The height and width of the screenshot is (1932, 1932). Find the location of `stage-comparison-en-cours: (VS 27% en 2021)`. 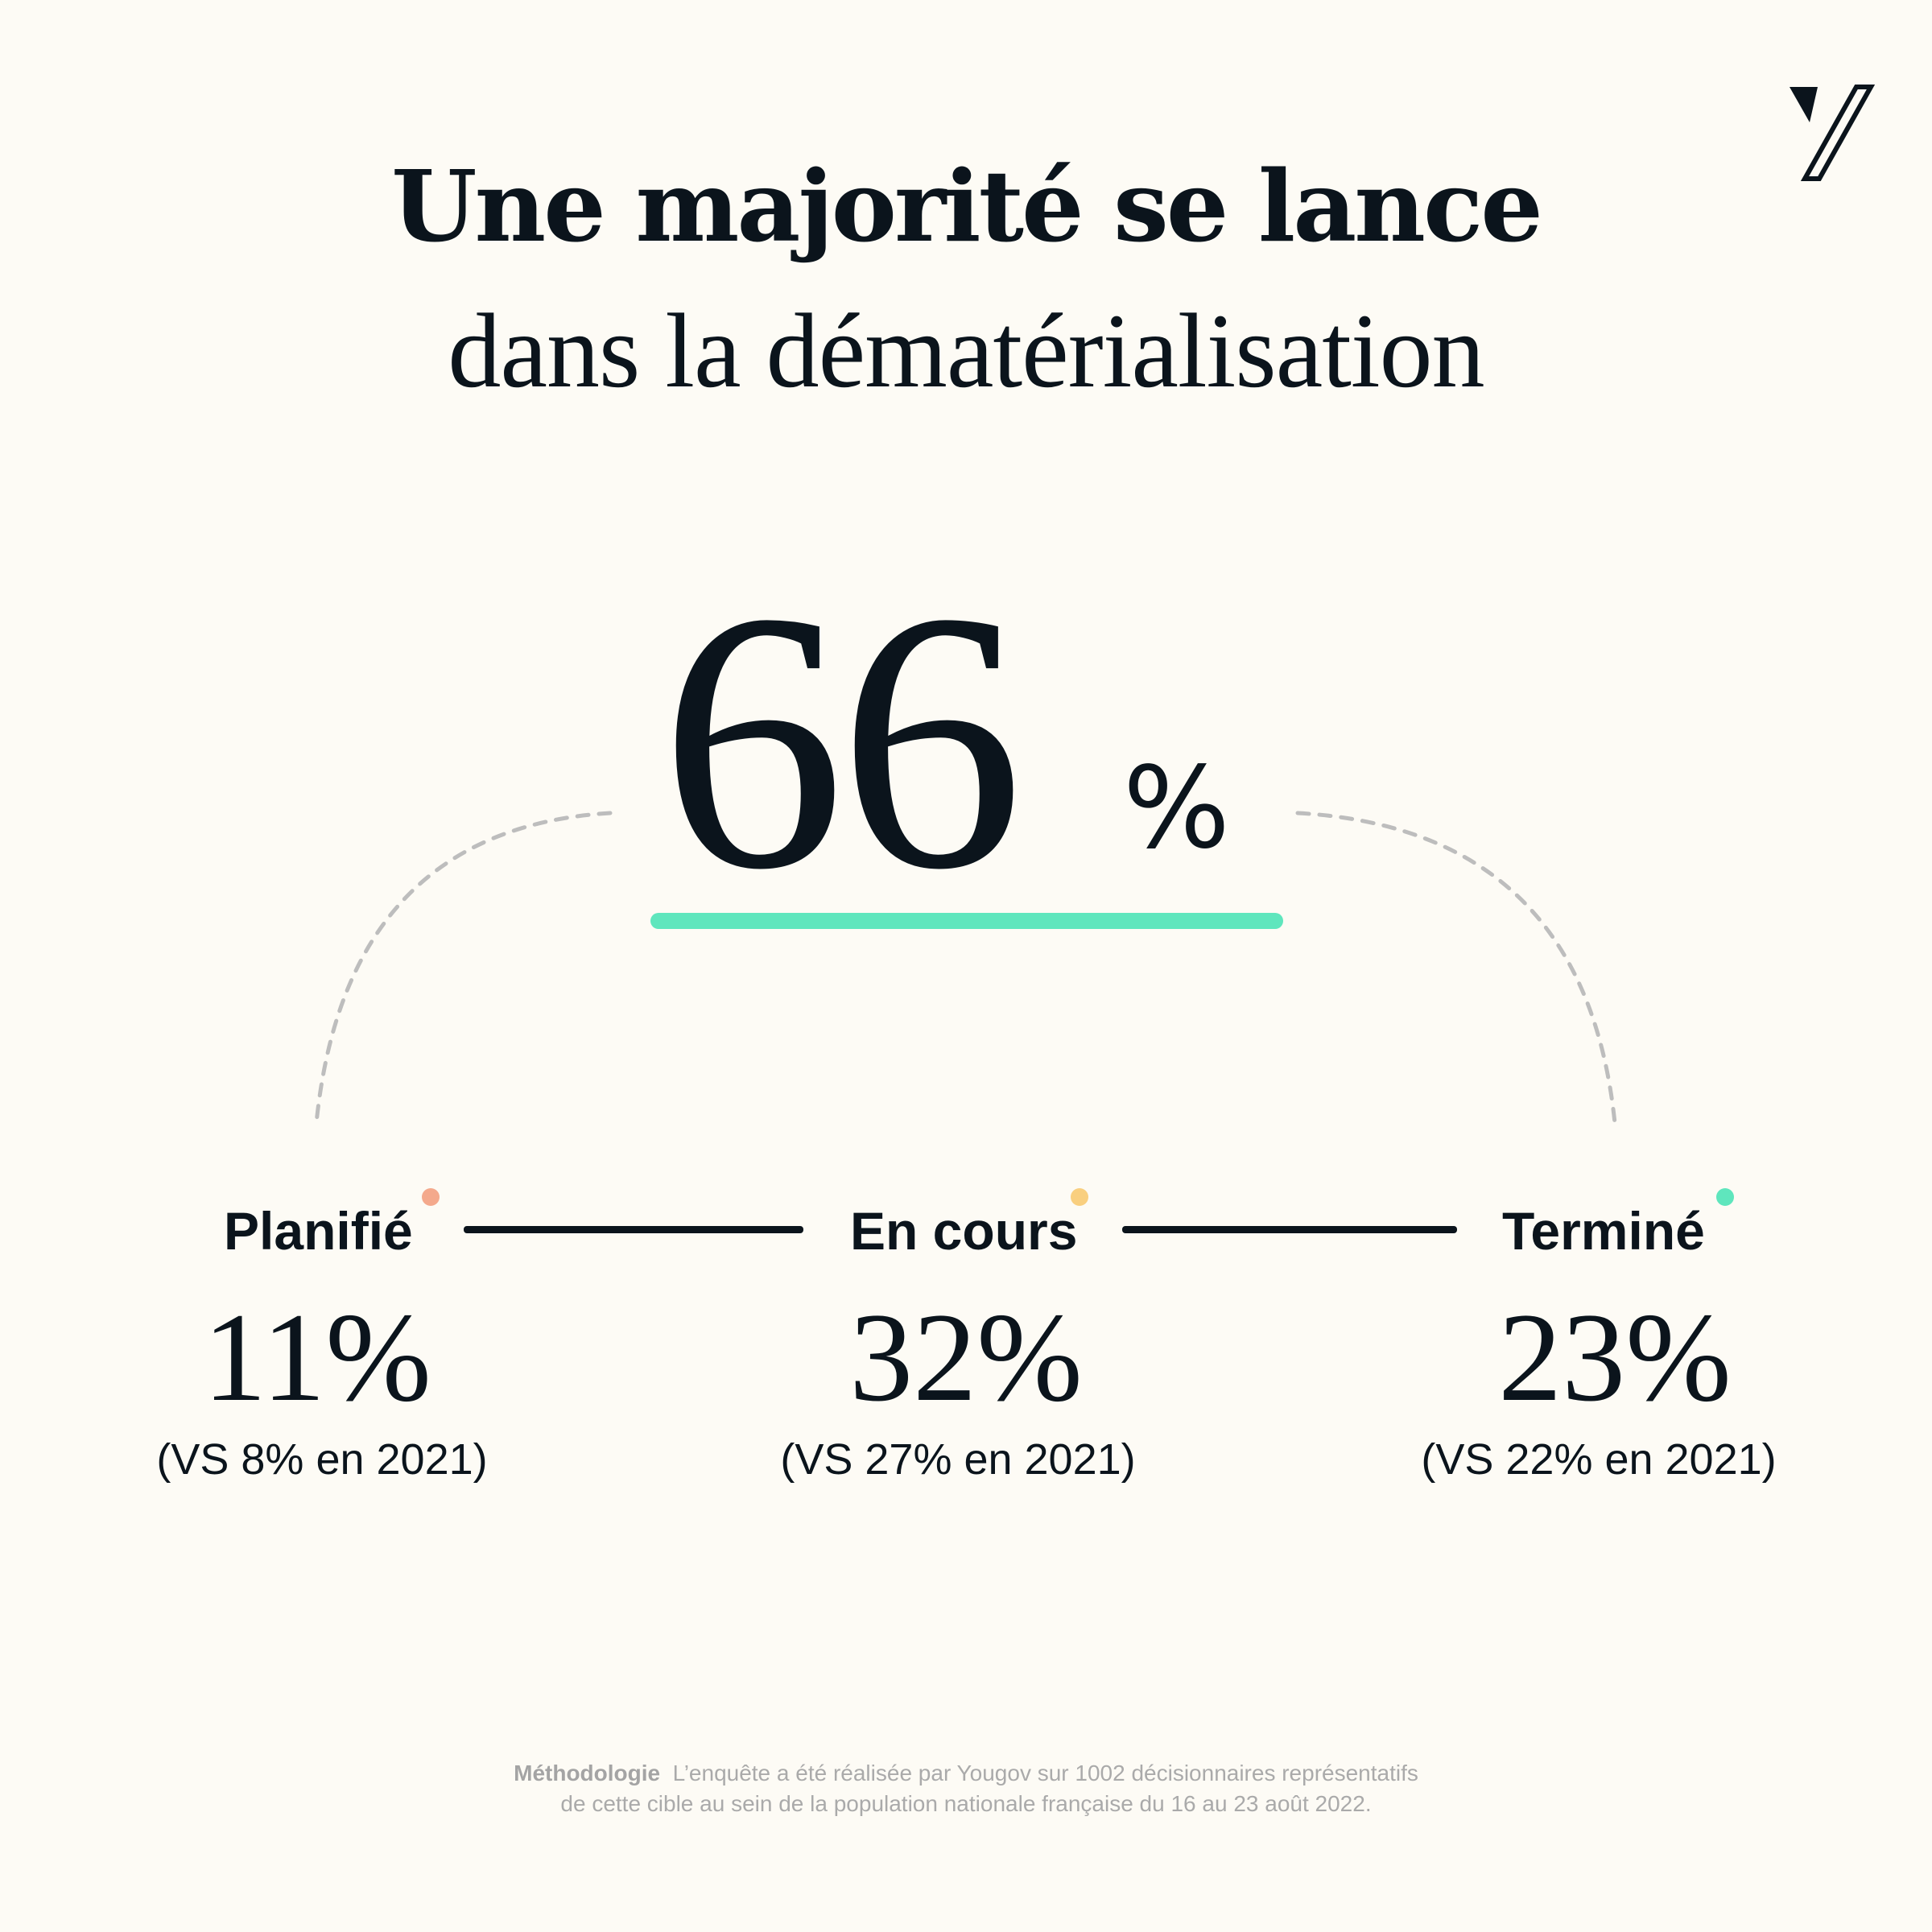

stage-comparison-en-cours: (VS 27% en 2021) is located at coordinates (958, 1459).